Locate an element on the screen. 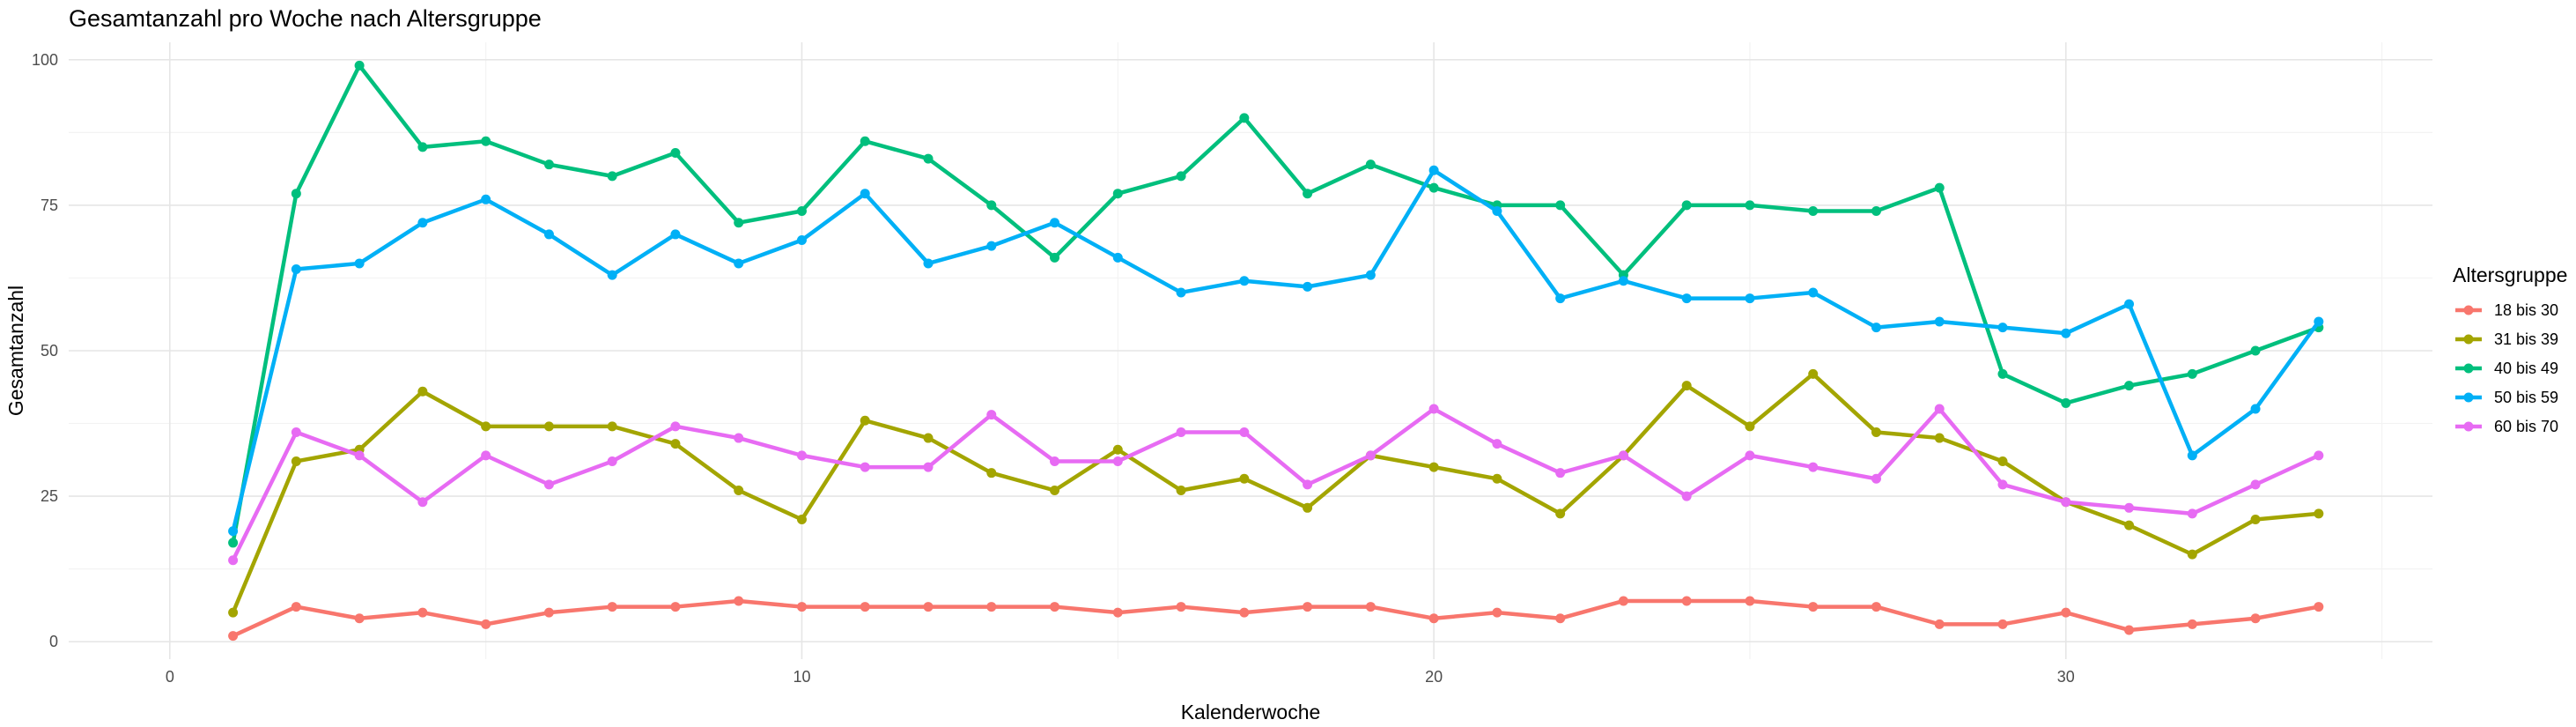 This screenshot has height=727, width=2576. y-tick-label: 100 is located at coordinates (45, 60).